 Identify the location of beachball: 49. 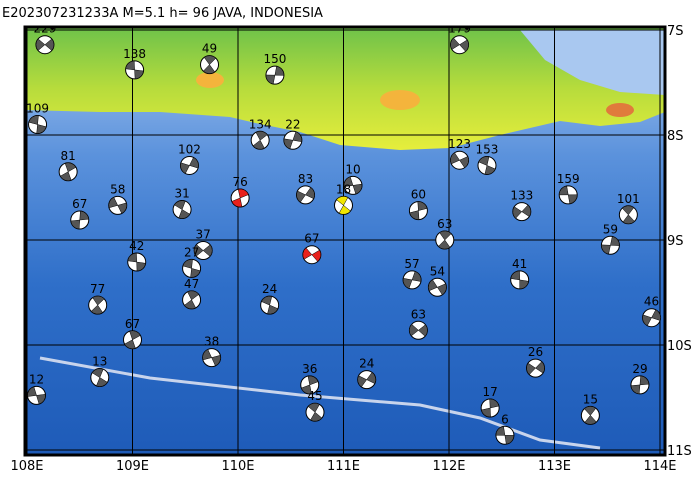
(210, 58).